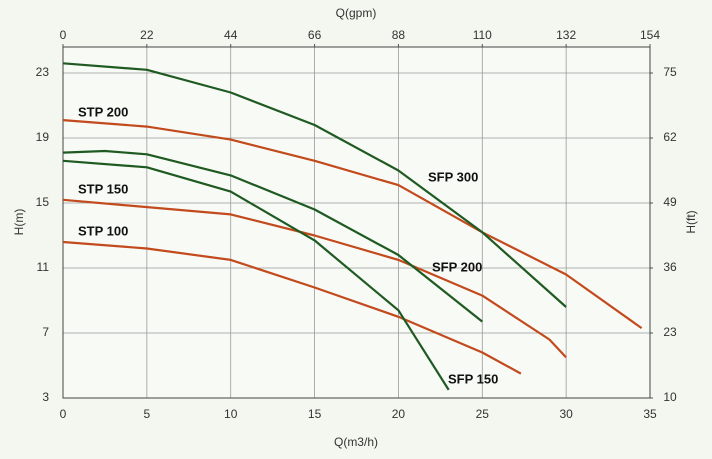 This screenshot has height=459, width=712. Describe the element at coordinates (566, 414) in the screenshot. I see `x-tick-label: 30` at that location.